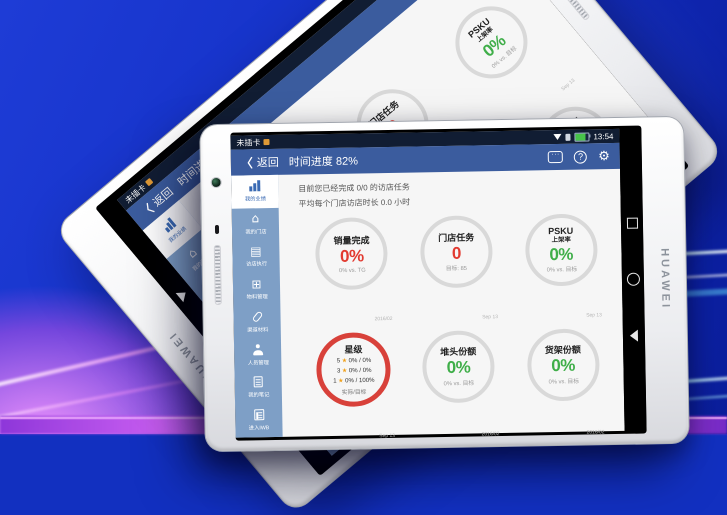  Describe the element at coordinates (257, 316) in the screenshot. I see `paperclip-icon` at that location.